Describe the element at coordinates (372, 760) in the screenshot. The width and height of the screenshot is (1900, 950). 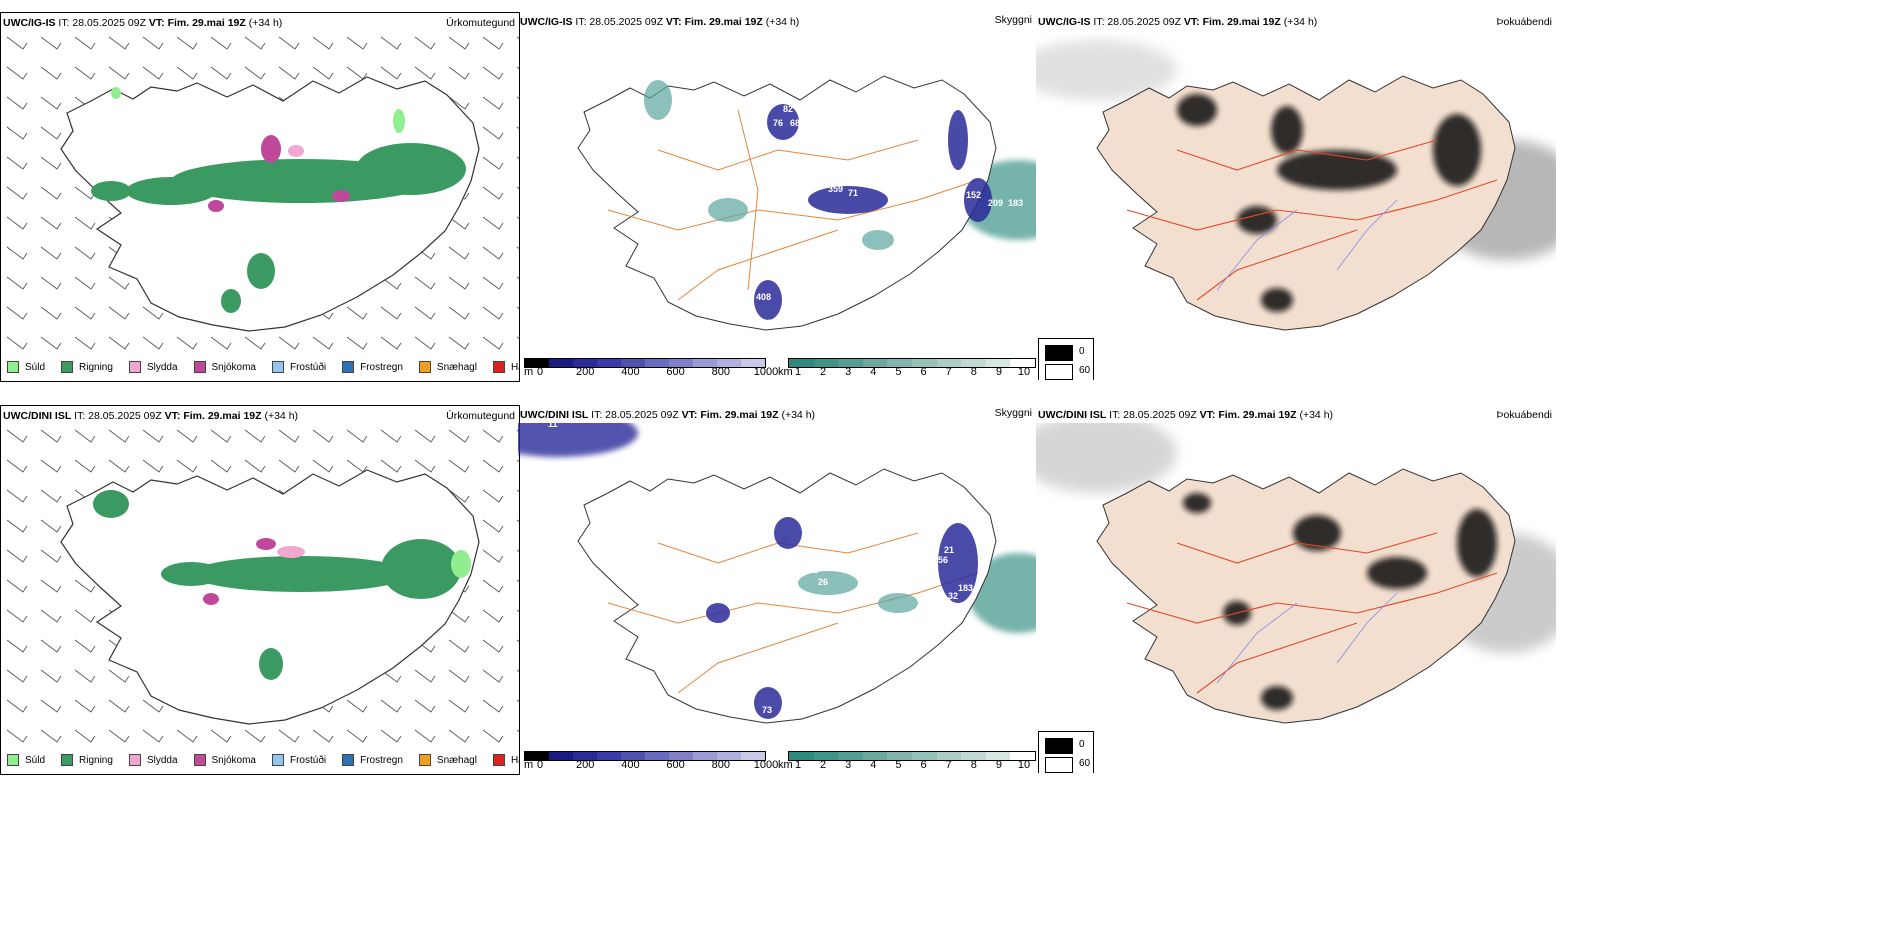
I see `legend-item-frostregn: Frostregn` at that location.